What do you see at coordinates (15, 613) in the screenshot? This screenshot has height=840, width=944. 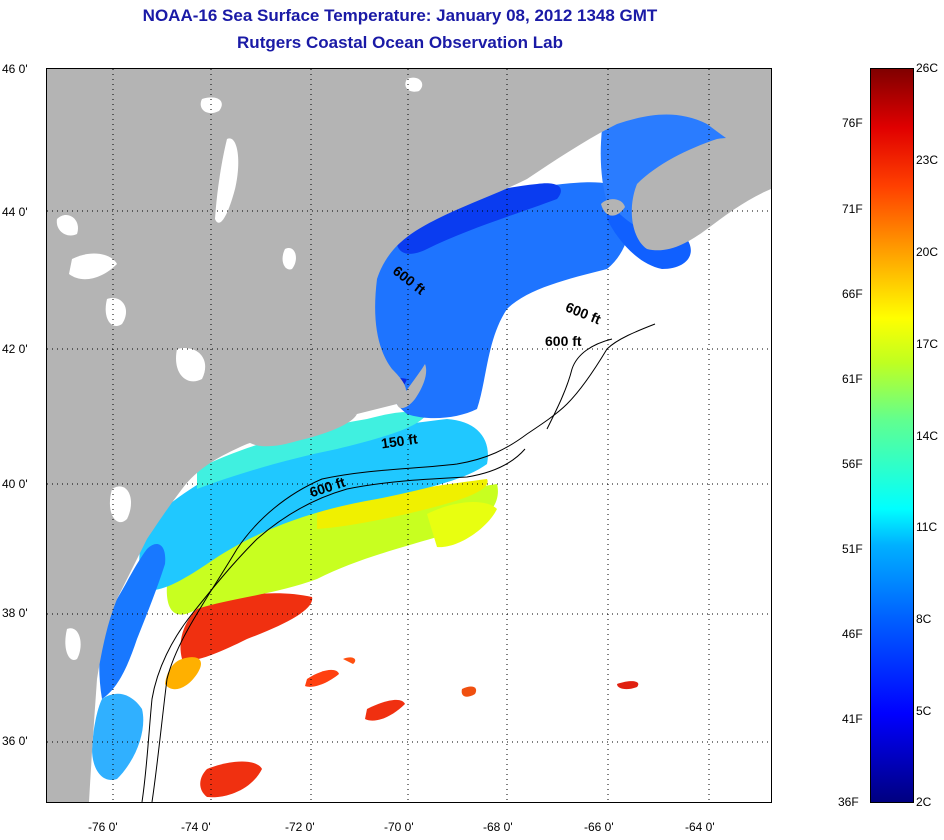 I see `lat-label-38: 38 0'` at bounding box center [15, 613].